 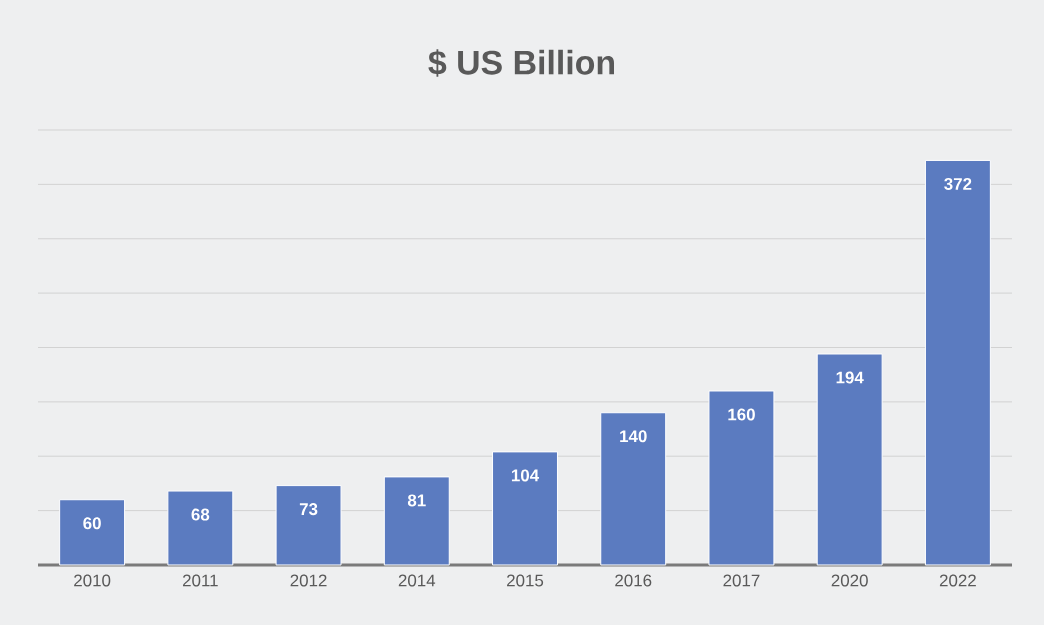 What do you see at coordinates (957, 580) in the screenshot?
I see `x-tick-label: 2022` at bounding box center [957, 580].